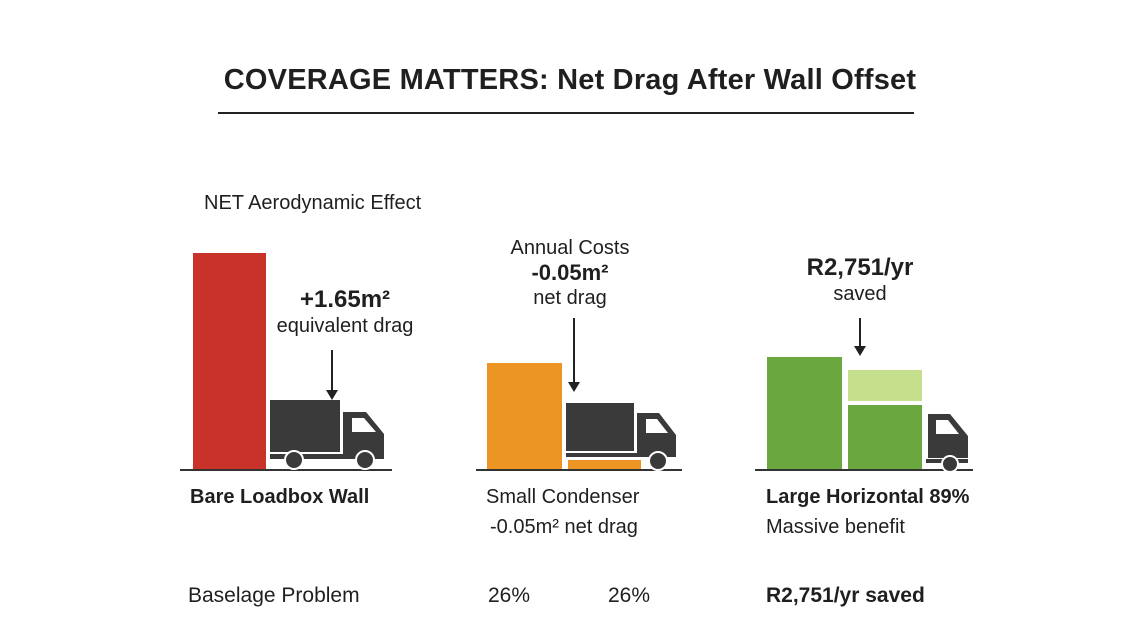  Describe the element at coordinates (835, 527) in the screenshot. I see `sublabel-large-horizontal: Massive benefit` at that location.